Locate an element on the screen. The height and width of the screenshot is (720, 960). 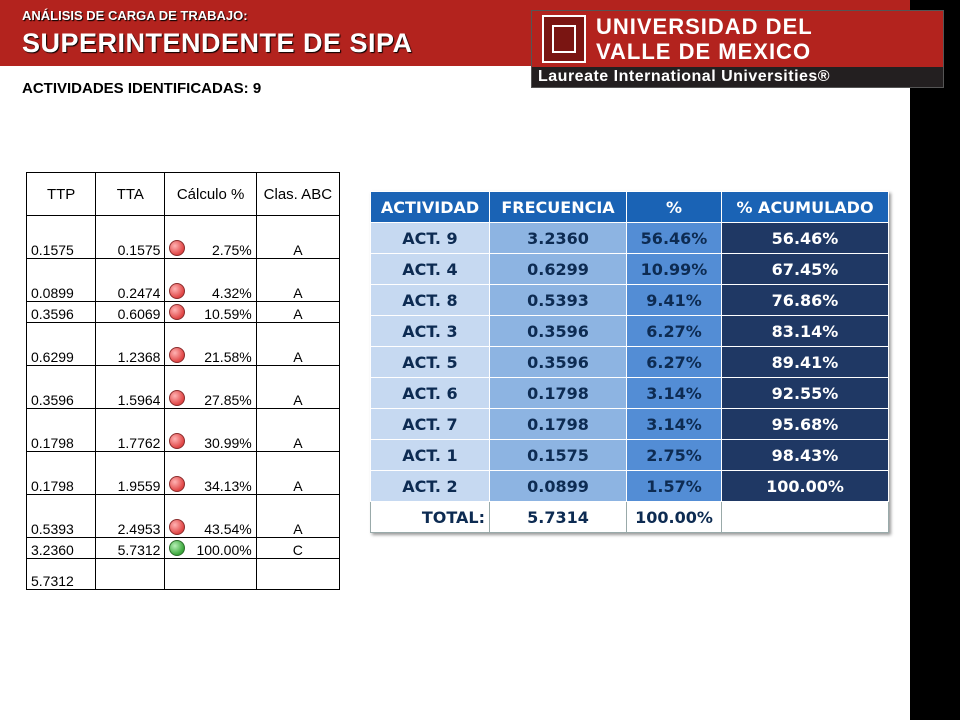
ttp-cell: 0.5393 is located at coordinates (61, 516).